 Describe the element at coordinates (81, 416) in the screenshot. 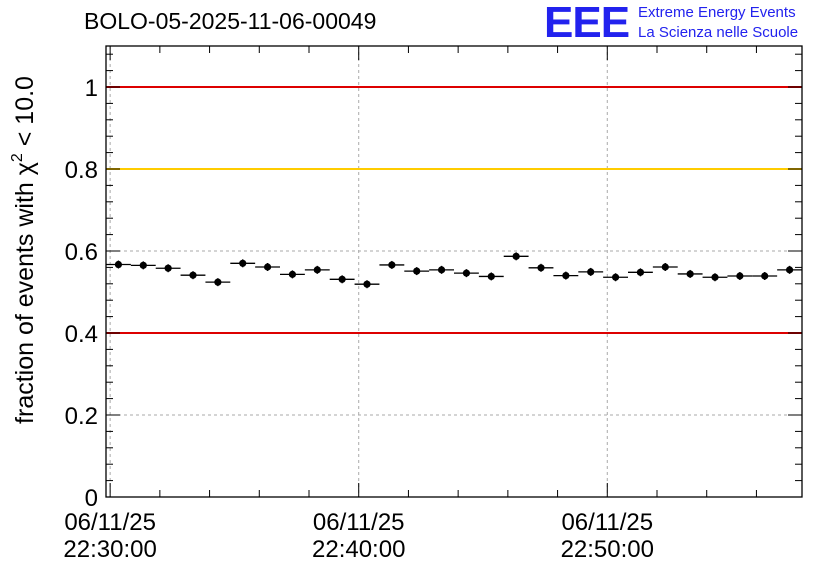

I see `y-tick-label: 0.2` at that location.